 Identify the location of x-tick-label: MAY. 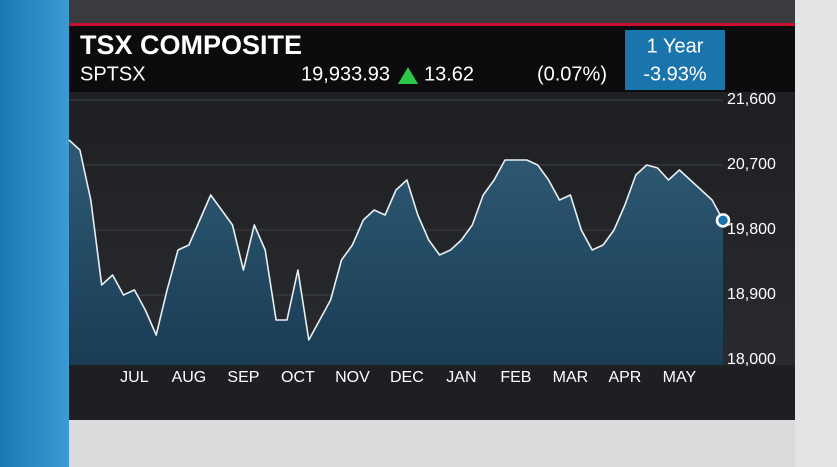
(680, 377).